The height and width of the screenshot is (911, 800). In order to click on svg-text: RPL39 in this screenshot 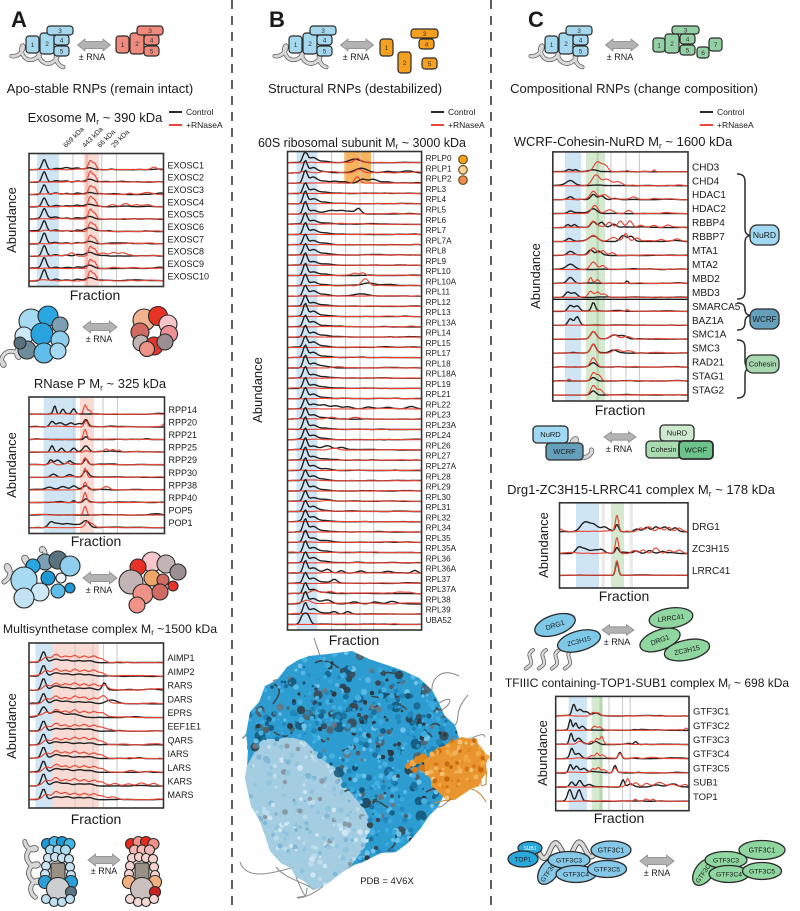, I will do `click(438, 610)`.